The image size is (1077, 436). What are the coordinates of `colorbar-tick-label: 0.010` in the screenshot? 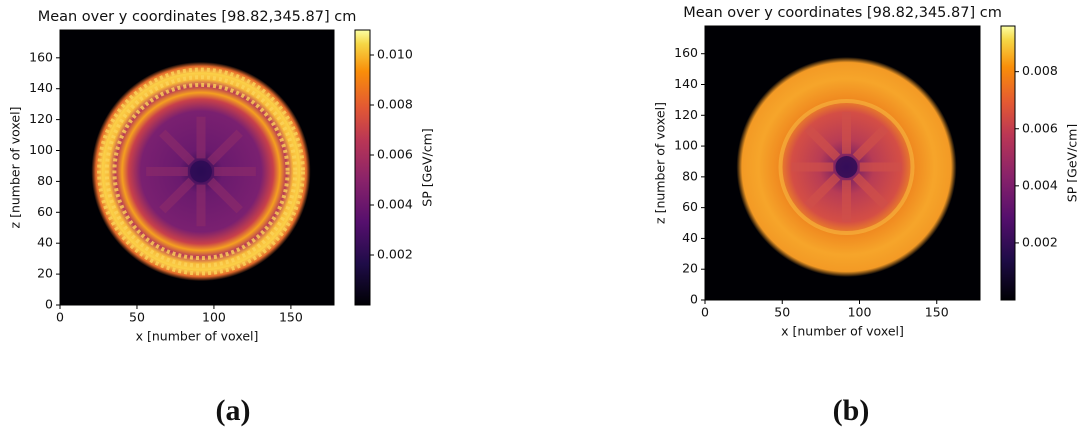 It's located at (395, 54).